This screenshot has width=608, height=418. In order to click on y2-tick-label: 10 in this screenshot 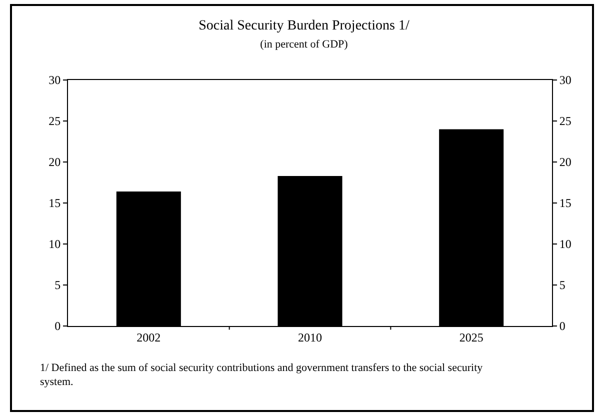, I will do `click(565, 244)`.